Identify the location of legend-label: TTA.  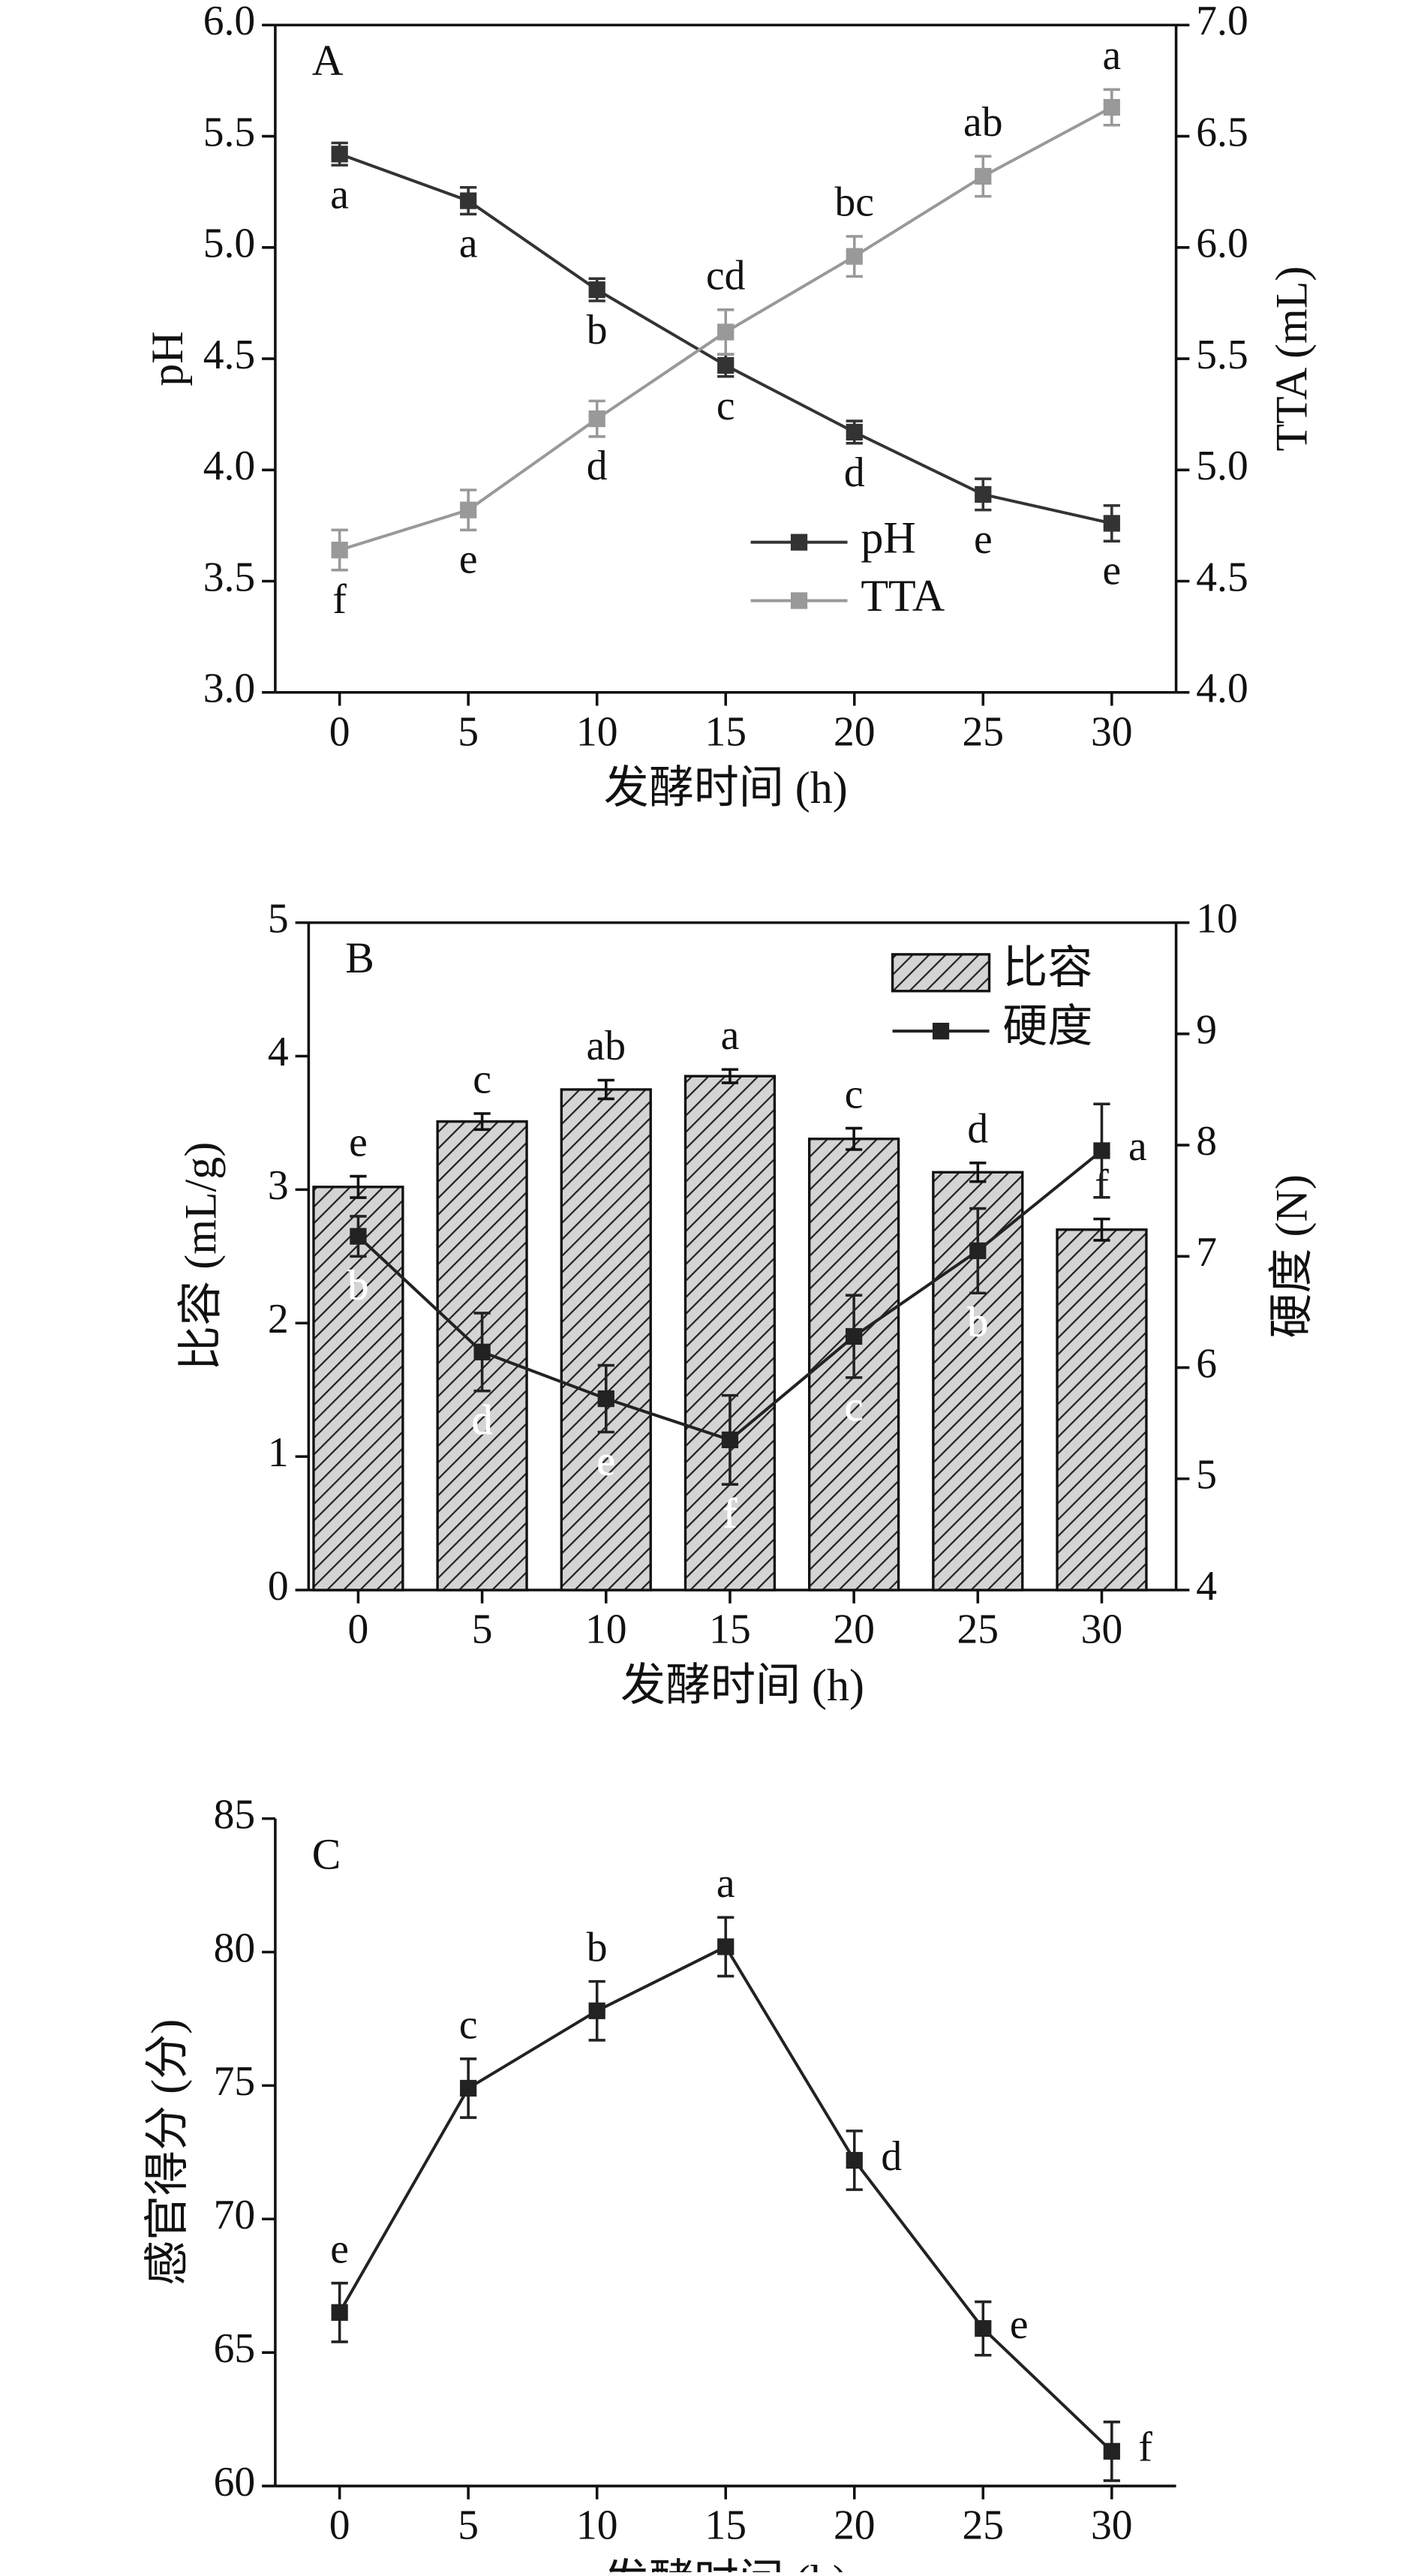
(903, 596).